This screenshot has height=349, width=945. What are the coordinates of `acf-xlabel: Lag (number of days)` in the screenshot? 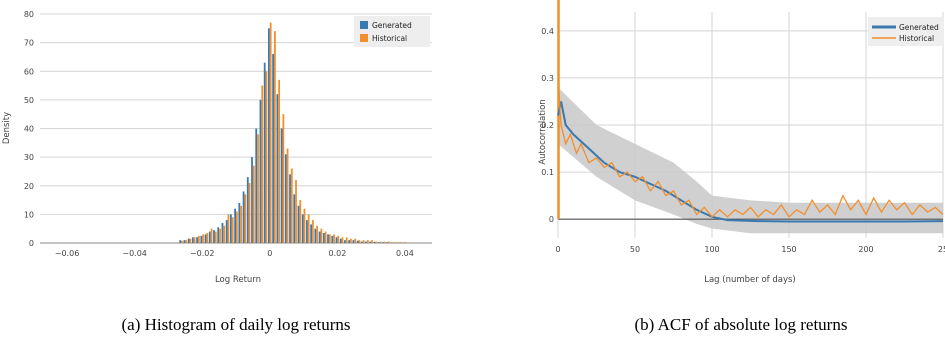 It's located at (750, 280).